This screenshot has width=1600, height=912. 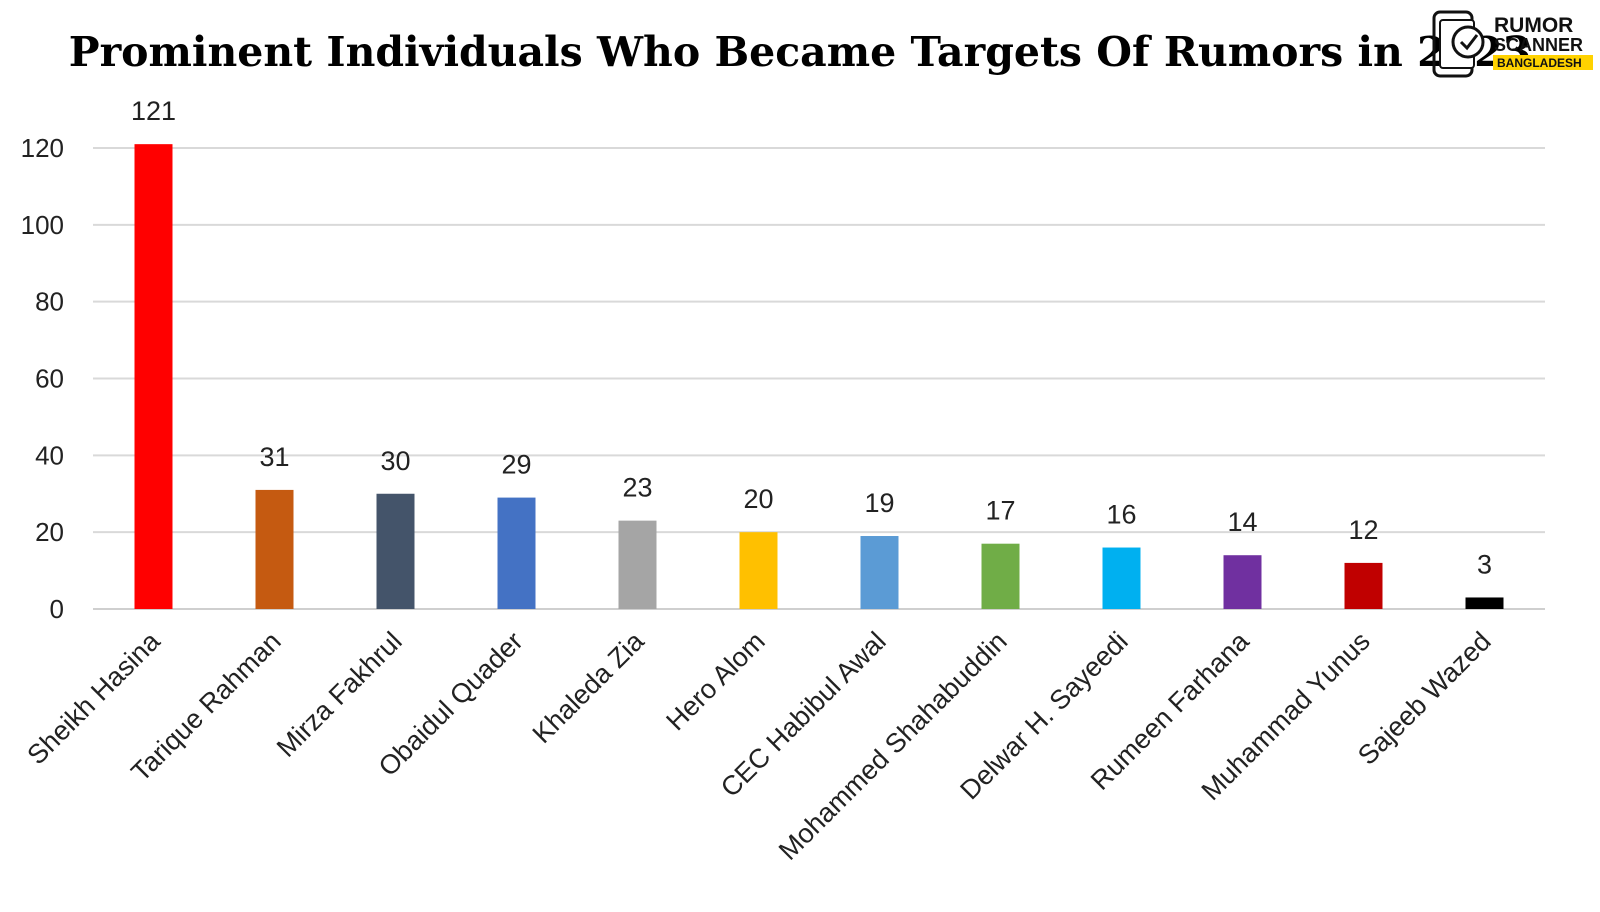 I want to click on data-label: 30, so click(x=395, y=461).